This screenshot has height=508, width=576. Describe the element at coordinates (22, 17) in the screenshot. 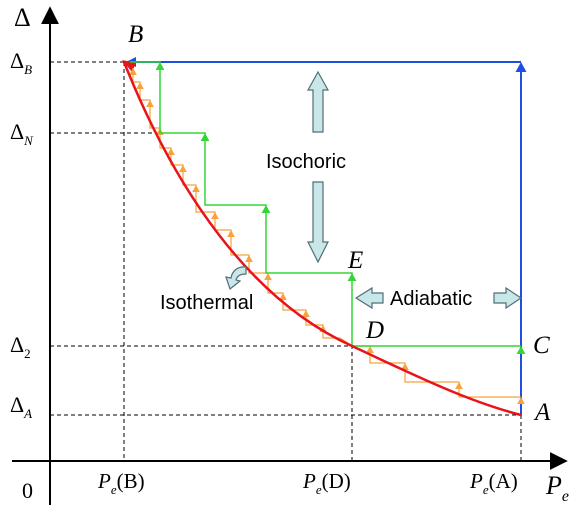

I see `y-axis-symbol: Δ` at that location.